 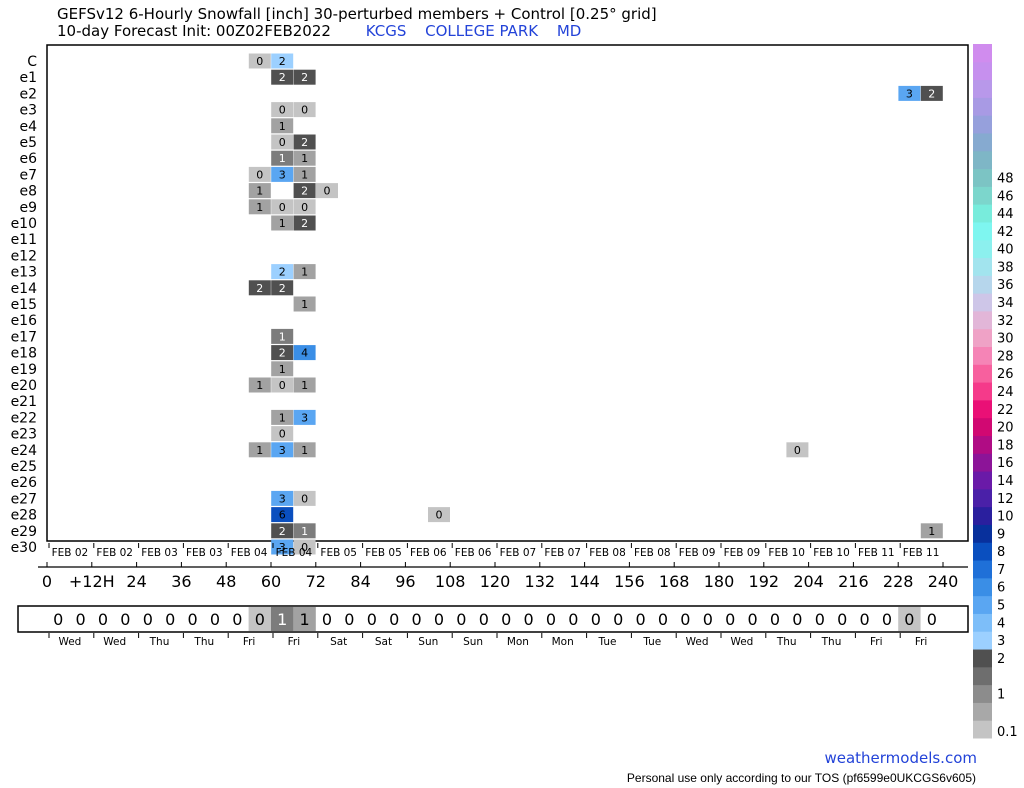 I want to click on member-label: e4, so click(x=28, y=127).